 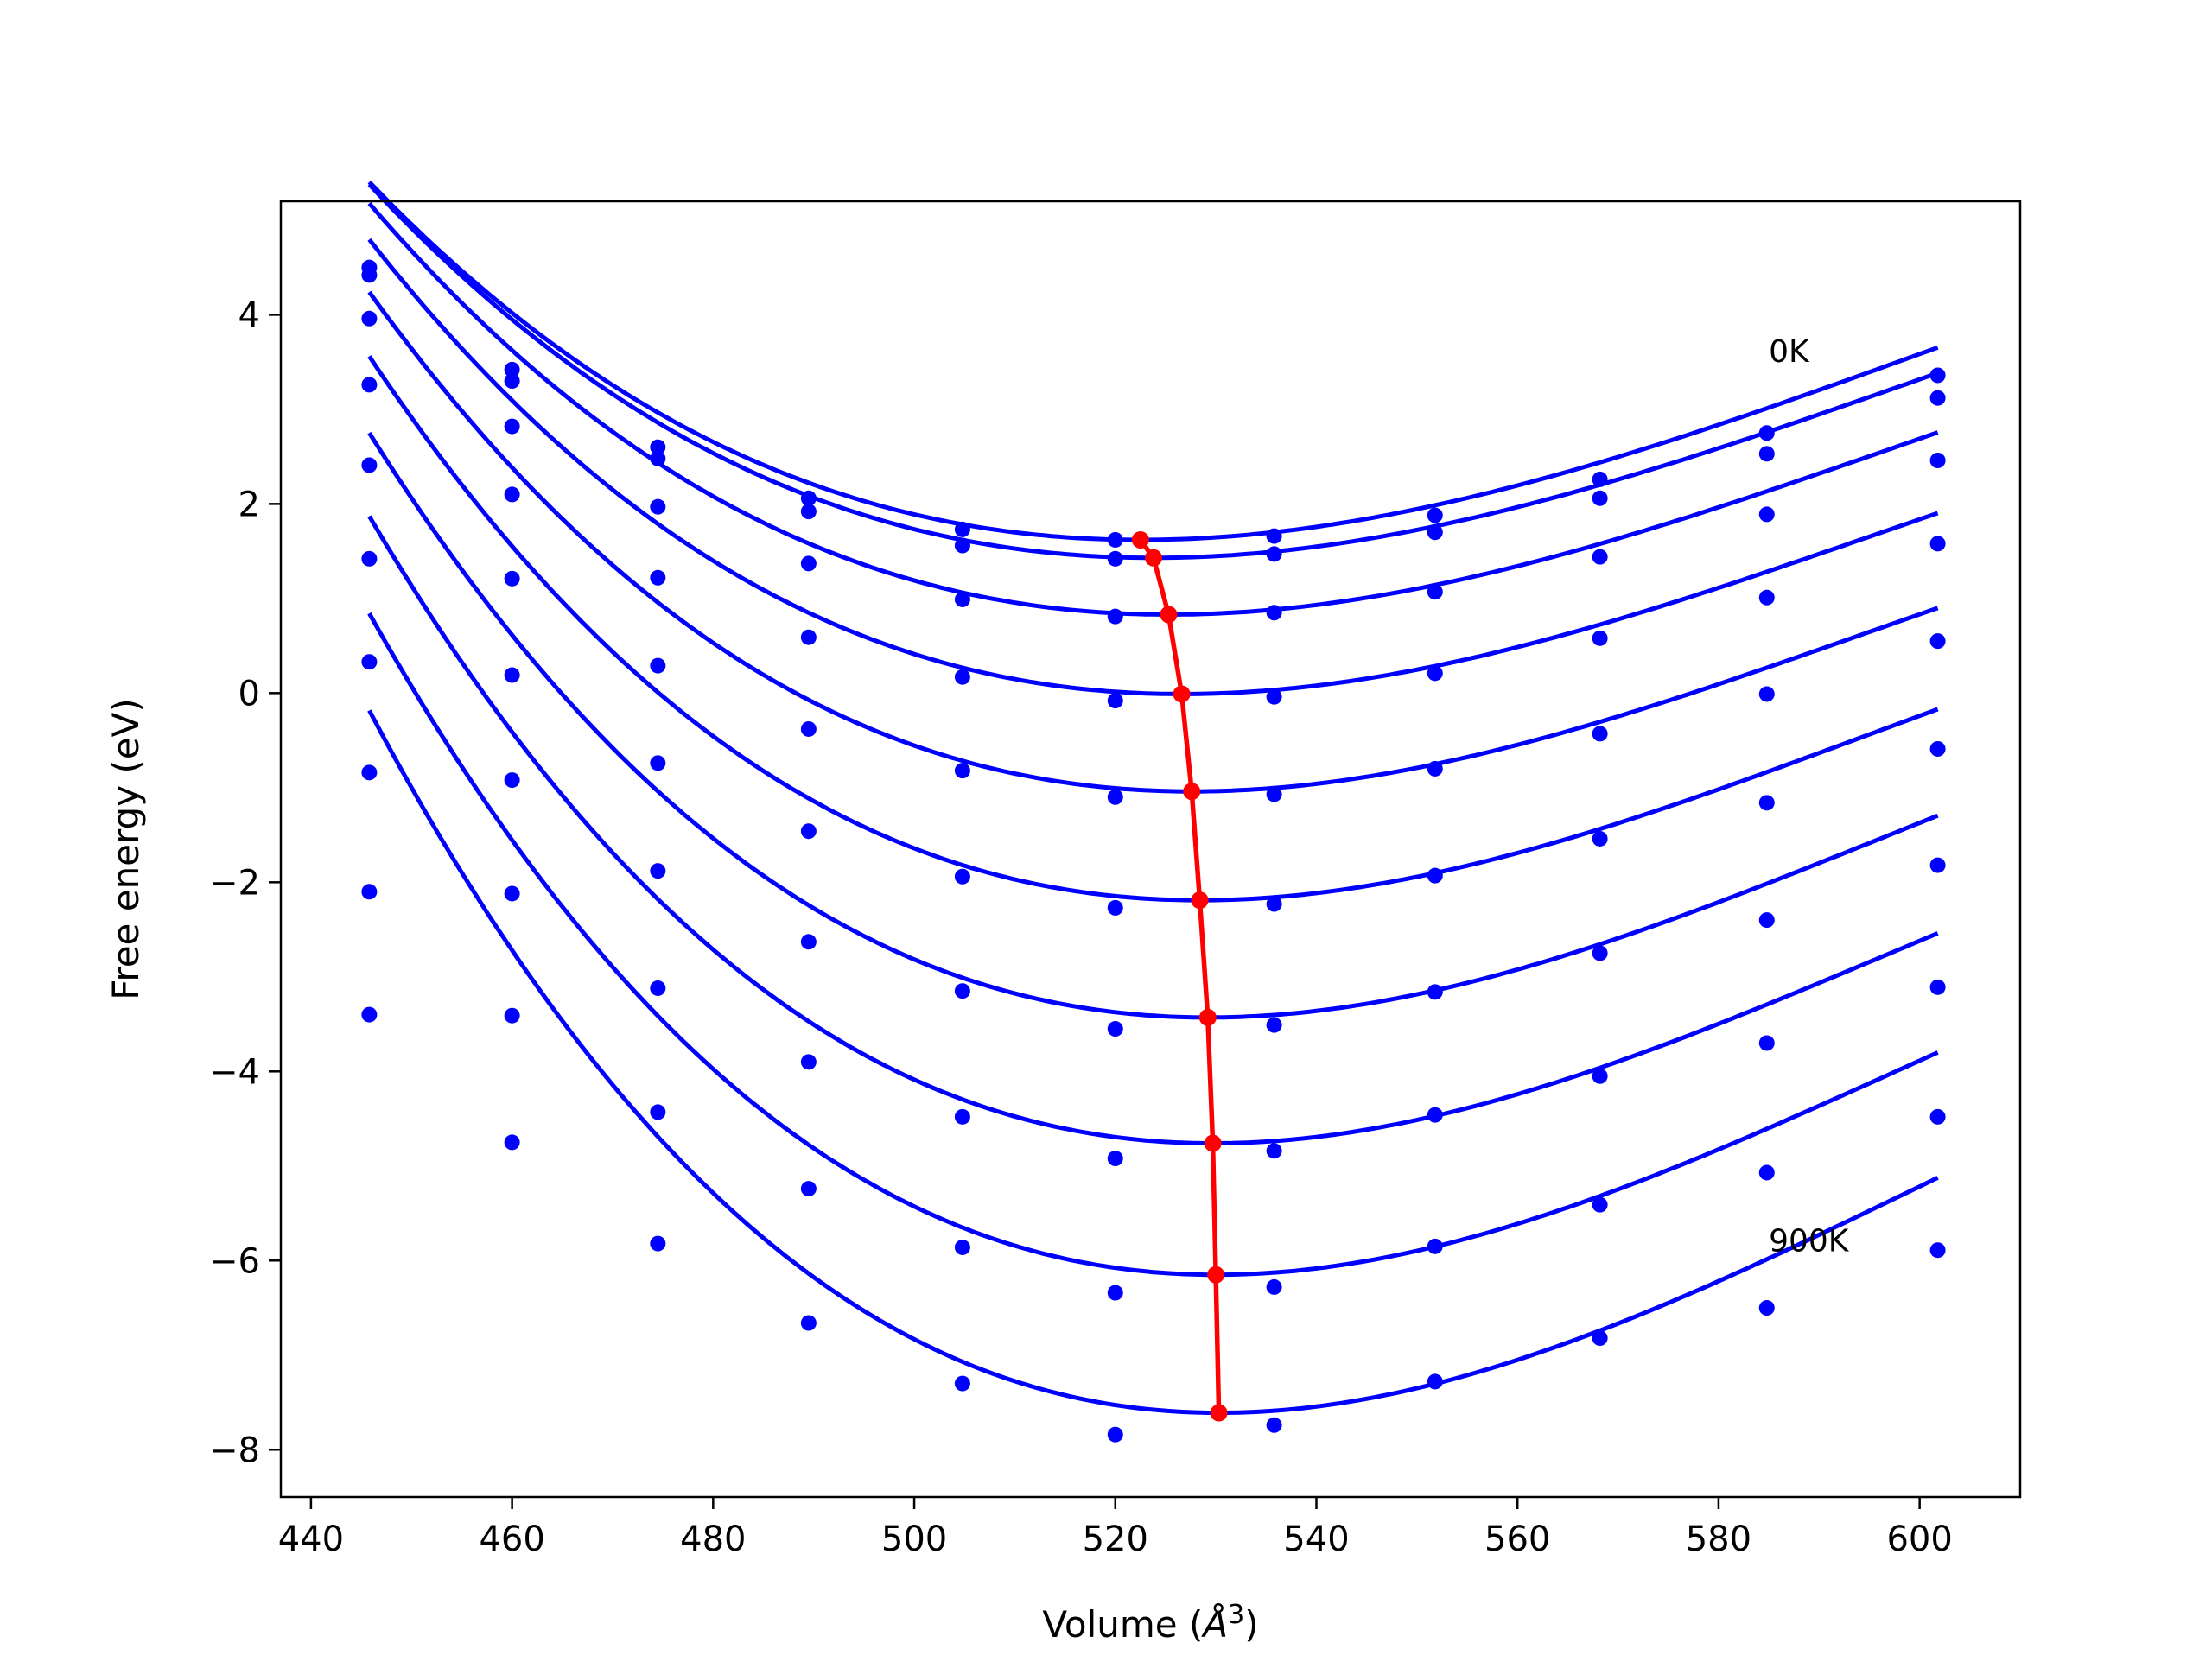 I want to click on minima-path, so click(x=1180, y=975).